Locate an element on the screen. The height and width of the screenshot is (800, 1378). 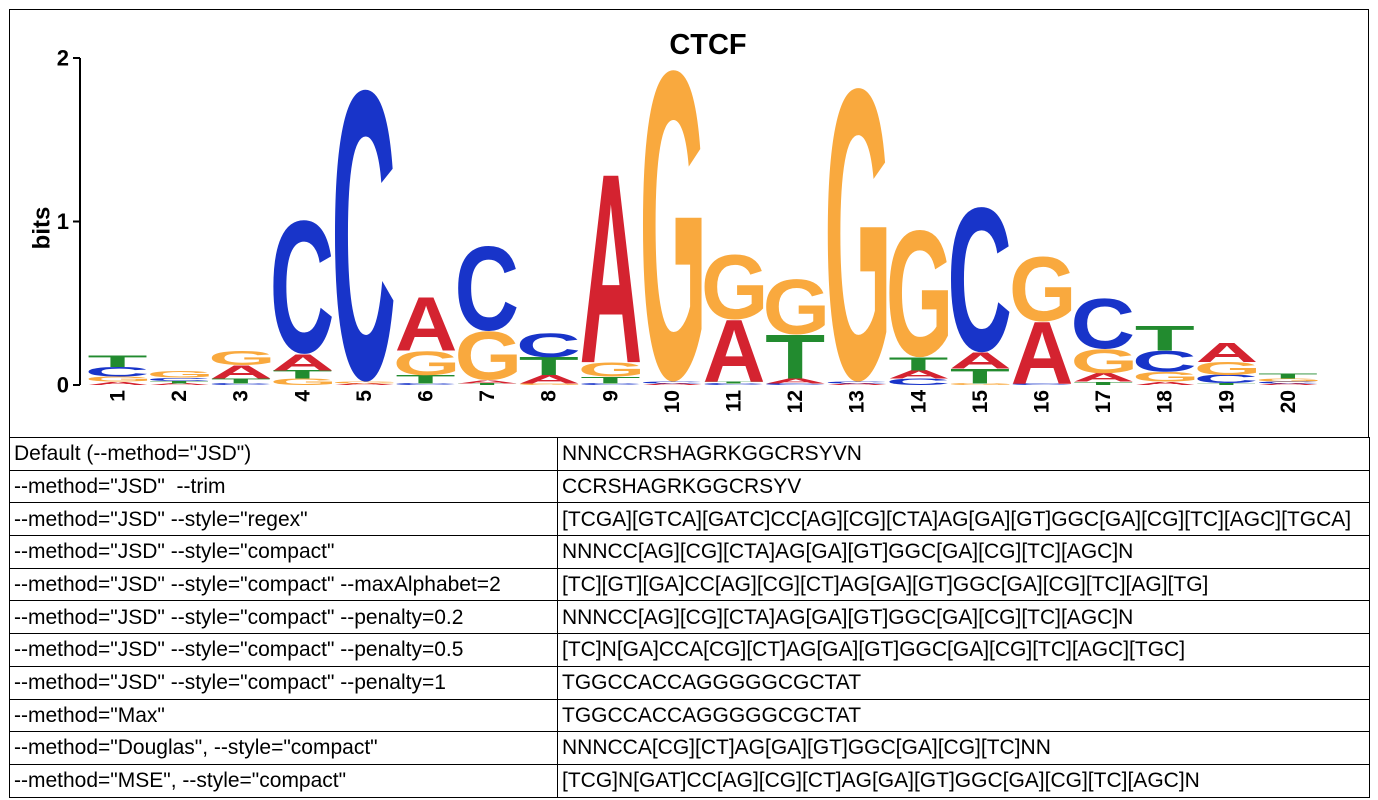
table-row: --method="Max" TGGCCACCAGGGGGCGCTAT is located at coordinates (689, 715).